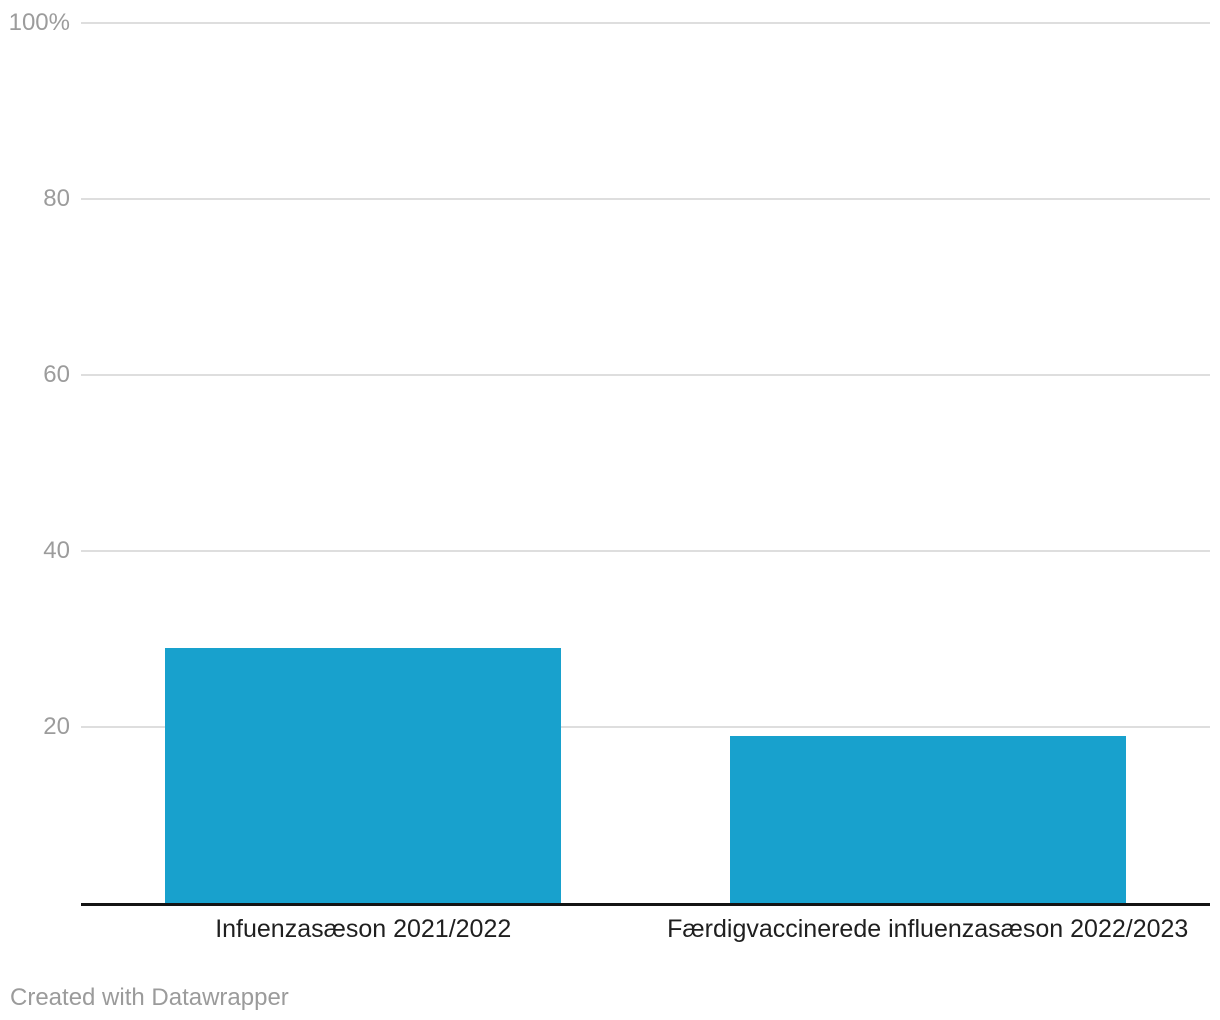  I want to click on datawrapper-credit: Created with Datawrapper, so click(149, 997).